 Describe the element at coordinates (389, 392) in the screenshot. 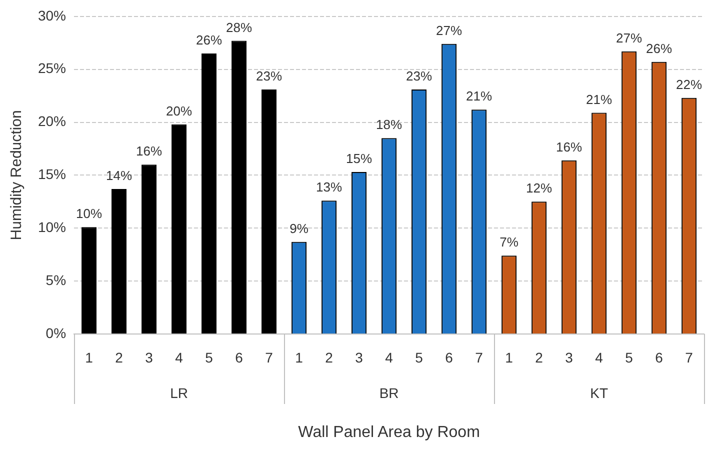

I see `text: BR` at that location.